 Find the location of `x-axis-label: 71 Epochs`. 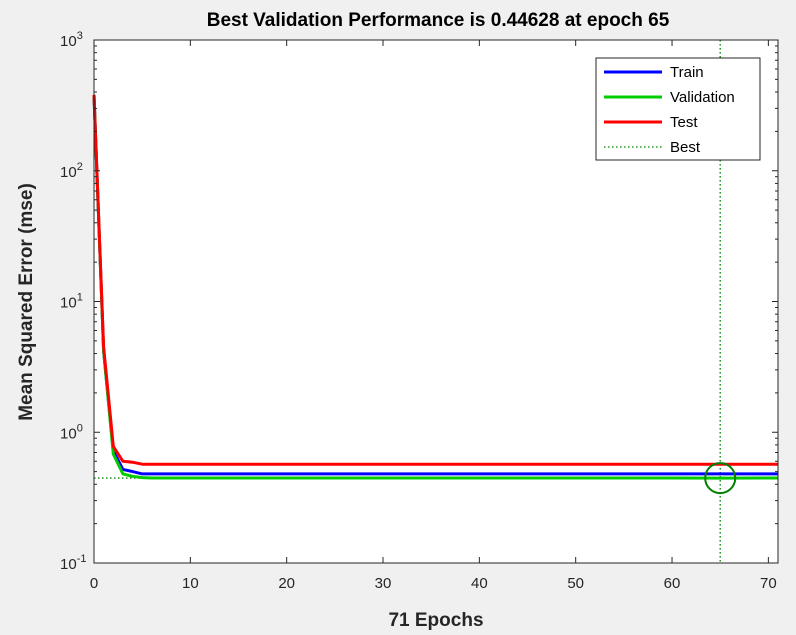

x-axis-label: 71 Epochs is located at coordinates (435, 620).